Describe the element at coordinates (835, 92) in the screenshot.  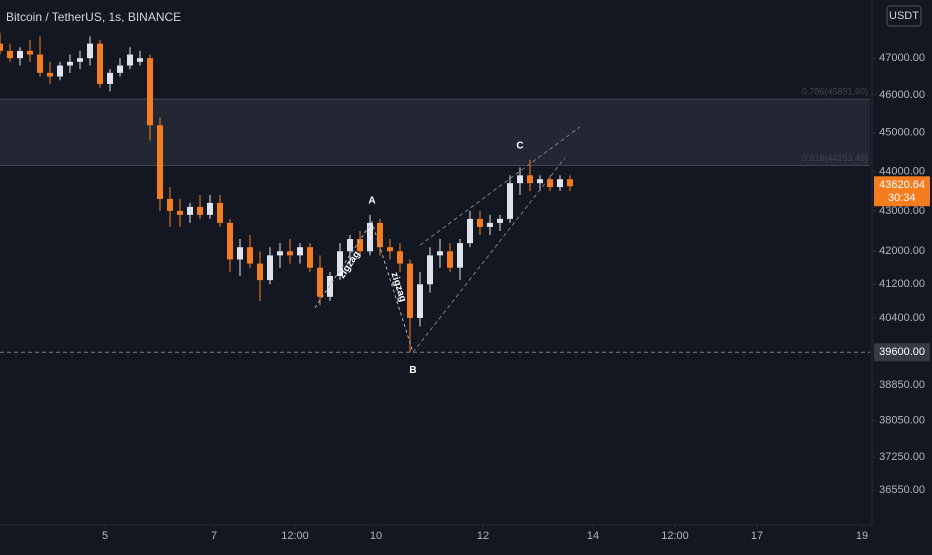
I see `fib-label: 0.786(45891.60)` at that location.